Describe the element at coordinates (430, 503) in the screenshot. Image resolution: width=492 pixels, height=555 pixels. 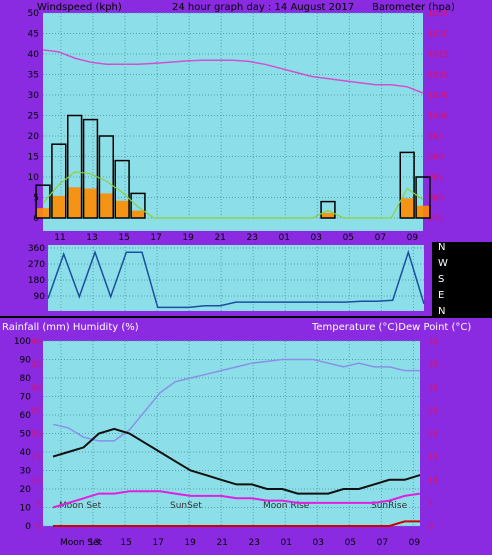
I see `ytick-temperature: 5` at that location.